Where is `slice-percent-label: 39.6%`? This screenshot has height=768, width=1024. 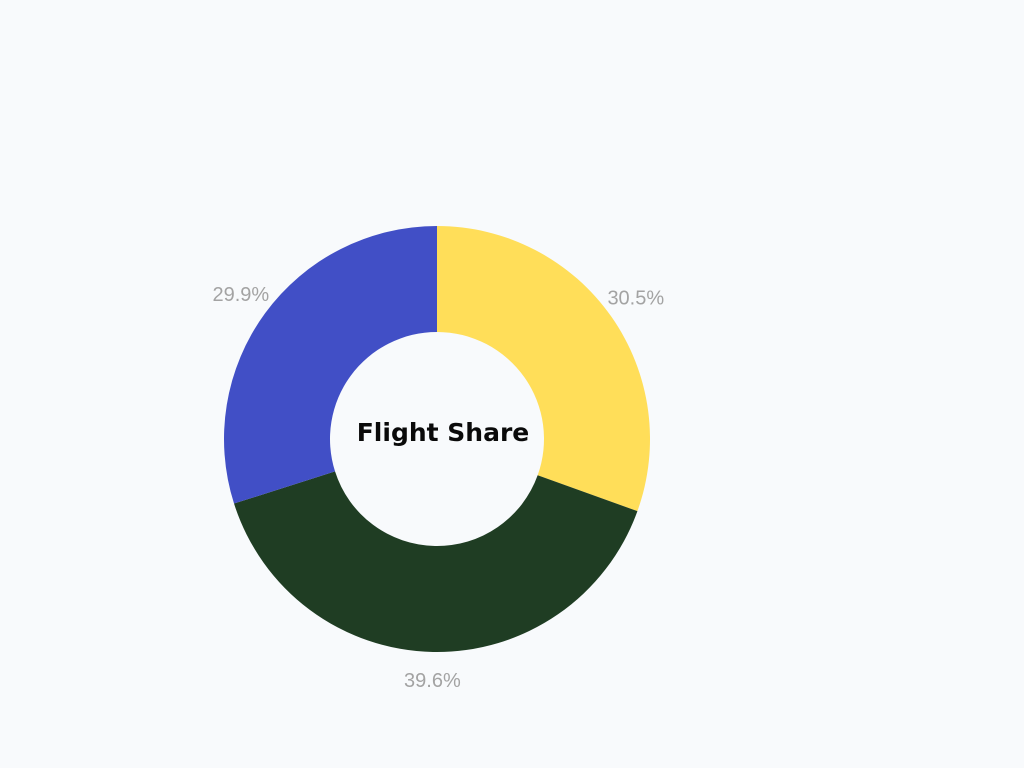 slice-percent-label: 39.6% is located at coordinates (432, 681).